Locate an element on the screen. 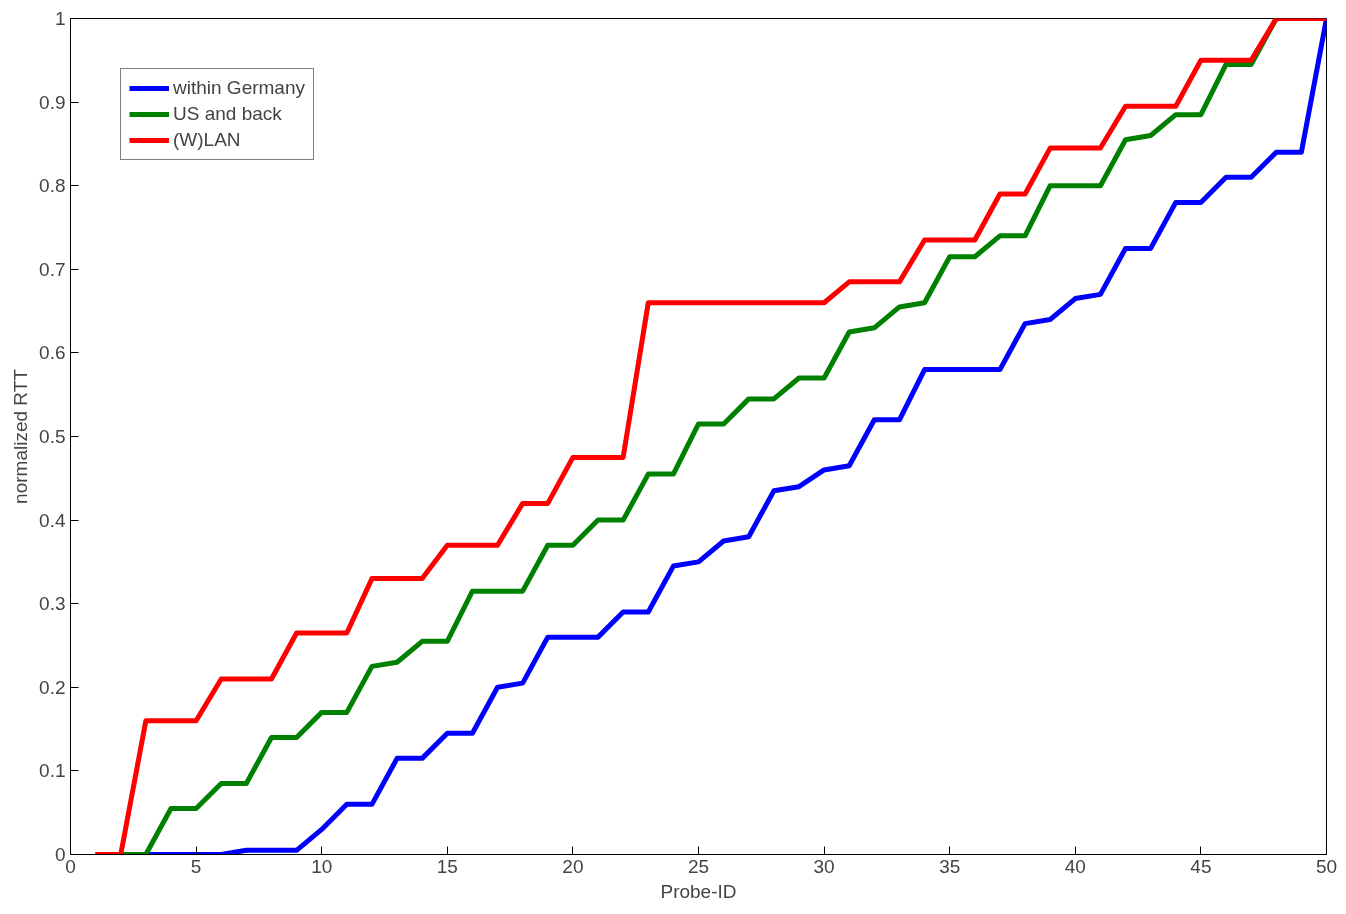 The height and width of the screenshot is (914, 1346). legend-label: US and back is located at coordinates (227, 114).